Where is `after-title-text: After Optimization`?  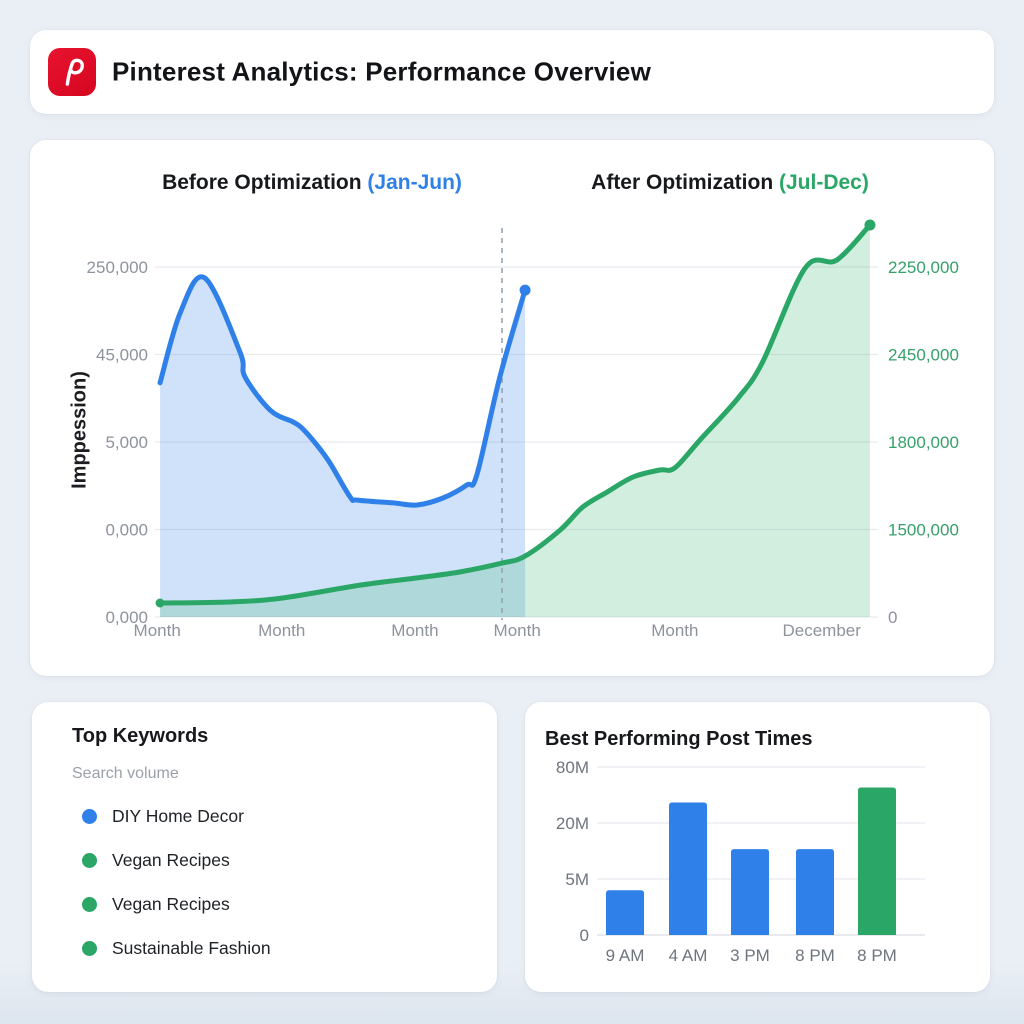 after-title-text: After Optimization is located at coordinates (682, 182).